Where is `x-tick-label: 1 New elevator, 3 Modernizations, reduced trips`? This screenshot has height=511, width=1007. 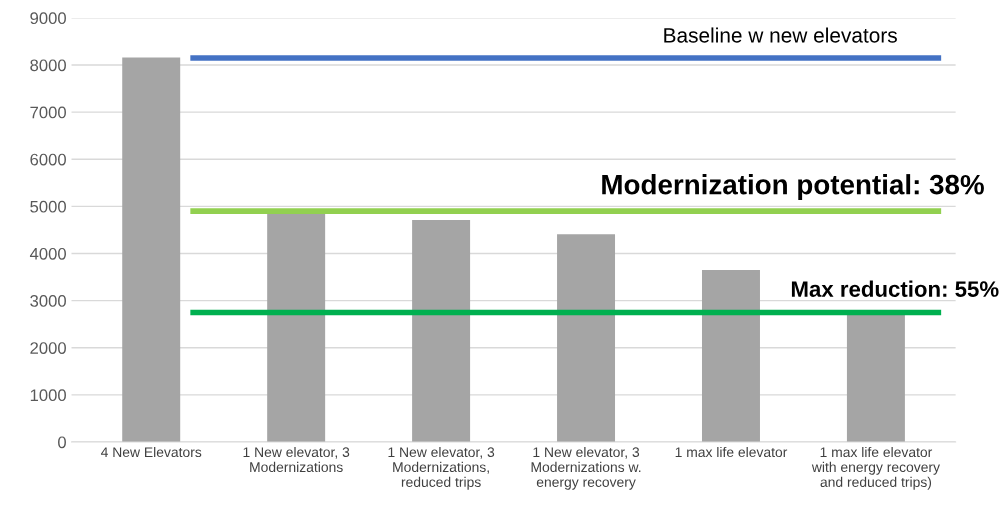
x-tick-label: 1 New elevator, 3 Modernizations, reduced trips is located at coordinates (441, 468).